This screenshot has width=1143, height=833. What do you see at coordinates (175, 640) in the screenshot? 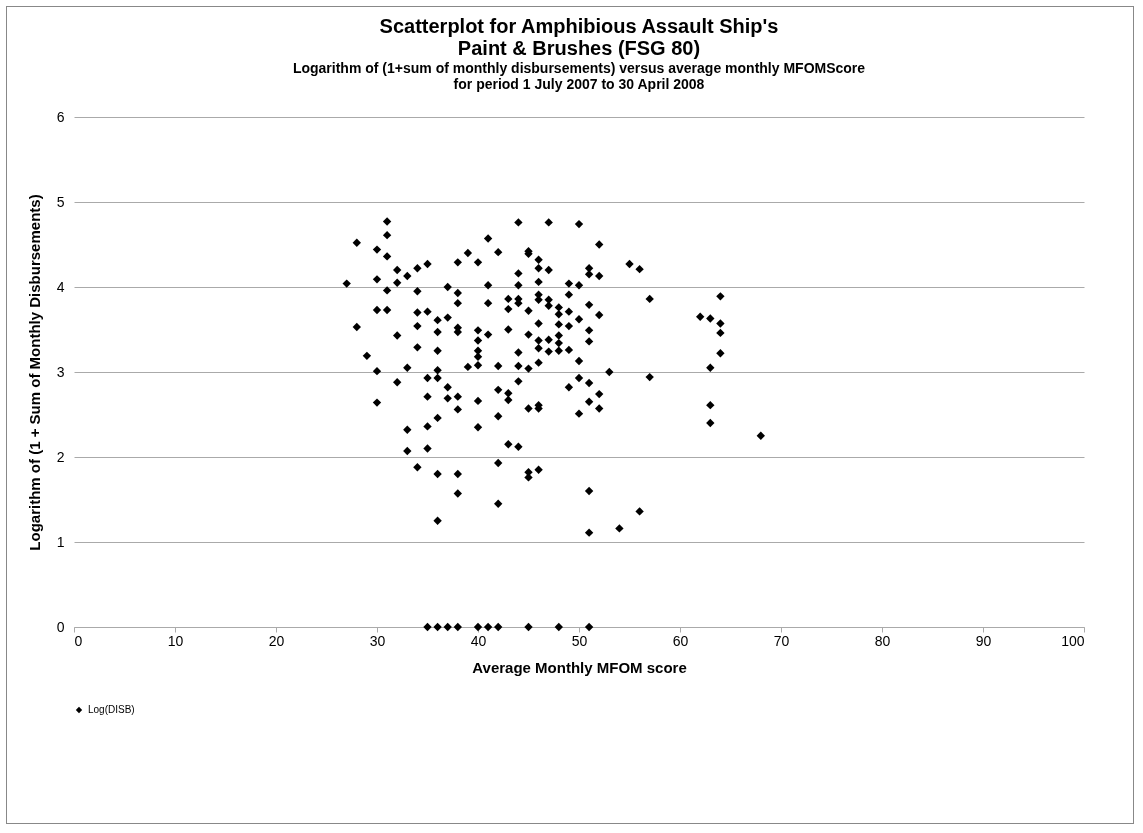
I see `x-tick-label: 10` at bounding box center [175, 640].